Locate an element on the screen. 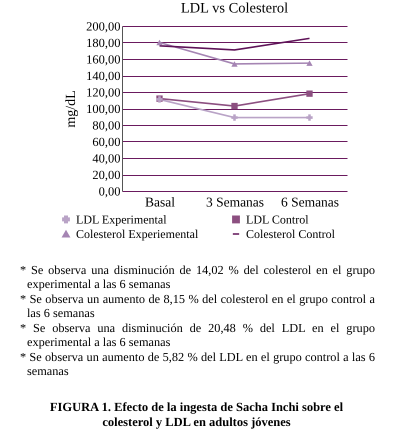 The height and width of the screenshot is (437, 393). x-tick-label: 6 Semanas is located at coordinates (310, 202).